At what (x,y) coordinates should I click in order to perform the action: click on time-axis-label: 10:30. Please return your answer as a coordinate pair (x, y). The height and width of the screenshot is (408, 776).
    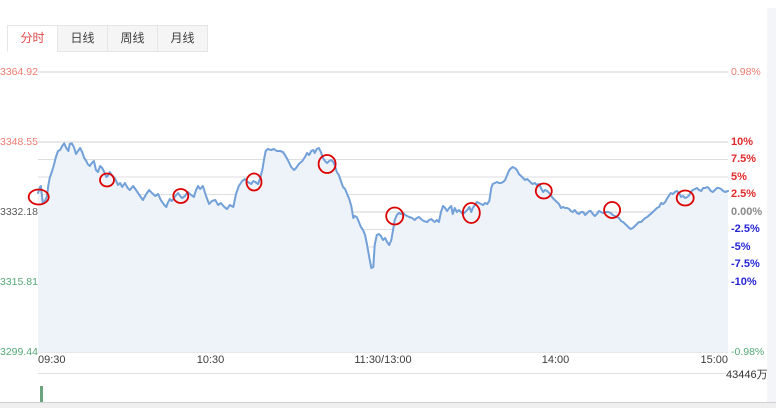
    Looking at the image, I should click on (210, 360).